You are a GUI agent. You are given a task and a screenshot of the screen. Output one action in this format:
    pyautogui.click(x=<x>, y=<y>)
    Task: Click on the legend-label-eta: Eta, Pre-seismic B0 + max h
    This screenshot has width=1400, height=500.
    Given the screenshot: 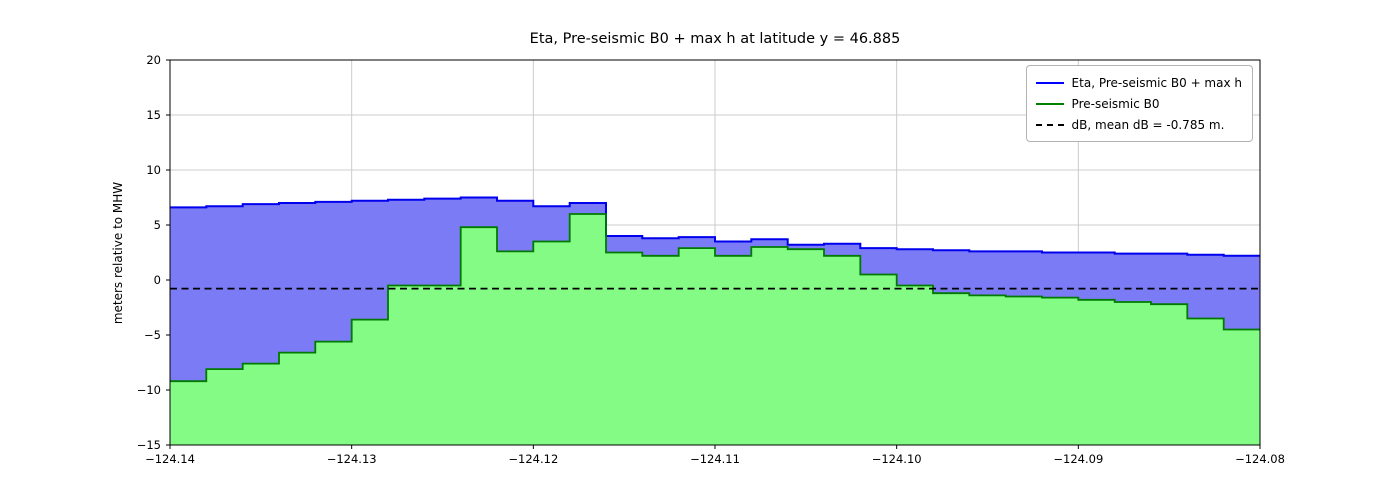 What is the action you would take?
    pyautogui.click(x=1156, y=82)
    